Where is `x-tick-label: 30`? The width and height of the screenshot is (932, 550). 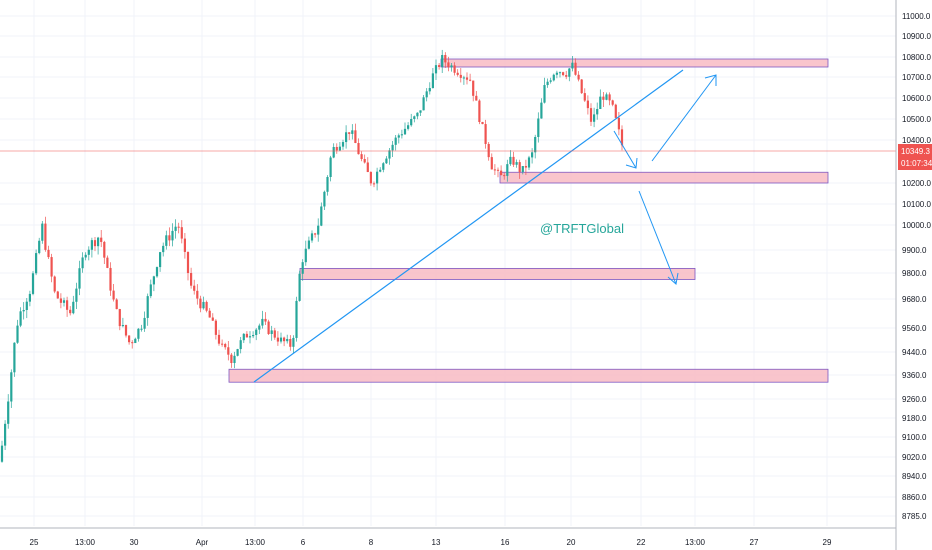 x-tick-label: 30 is located at coordinates (134, 542).